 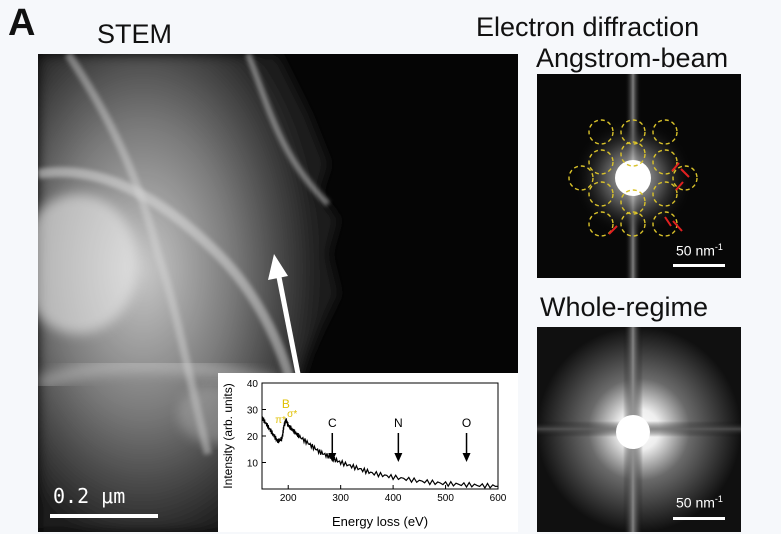 What do you see at coordinates (398, 423) in the screenshot?
I see `edge-label-n: N` at bounding box center [398, 423].